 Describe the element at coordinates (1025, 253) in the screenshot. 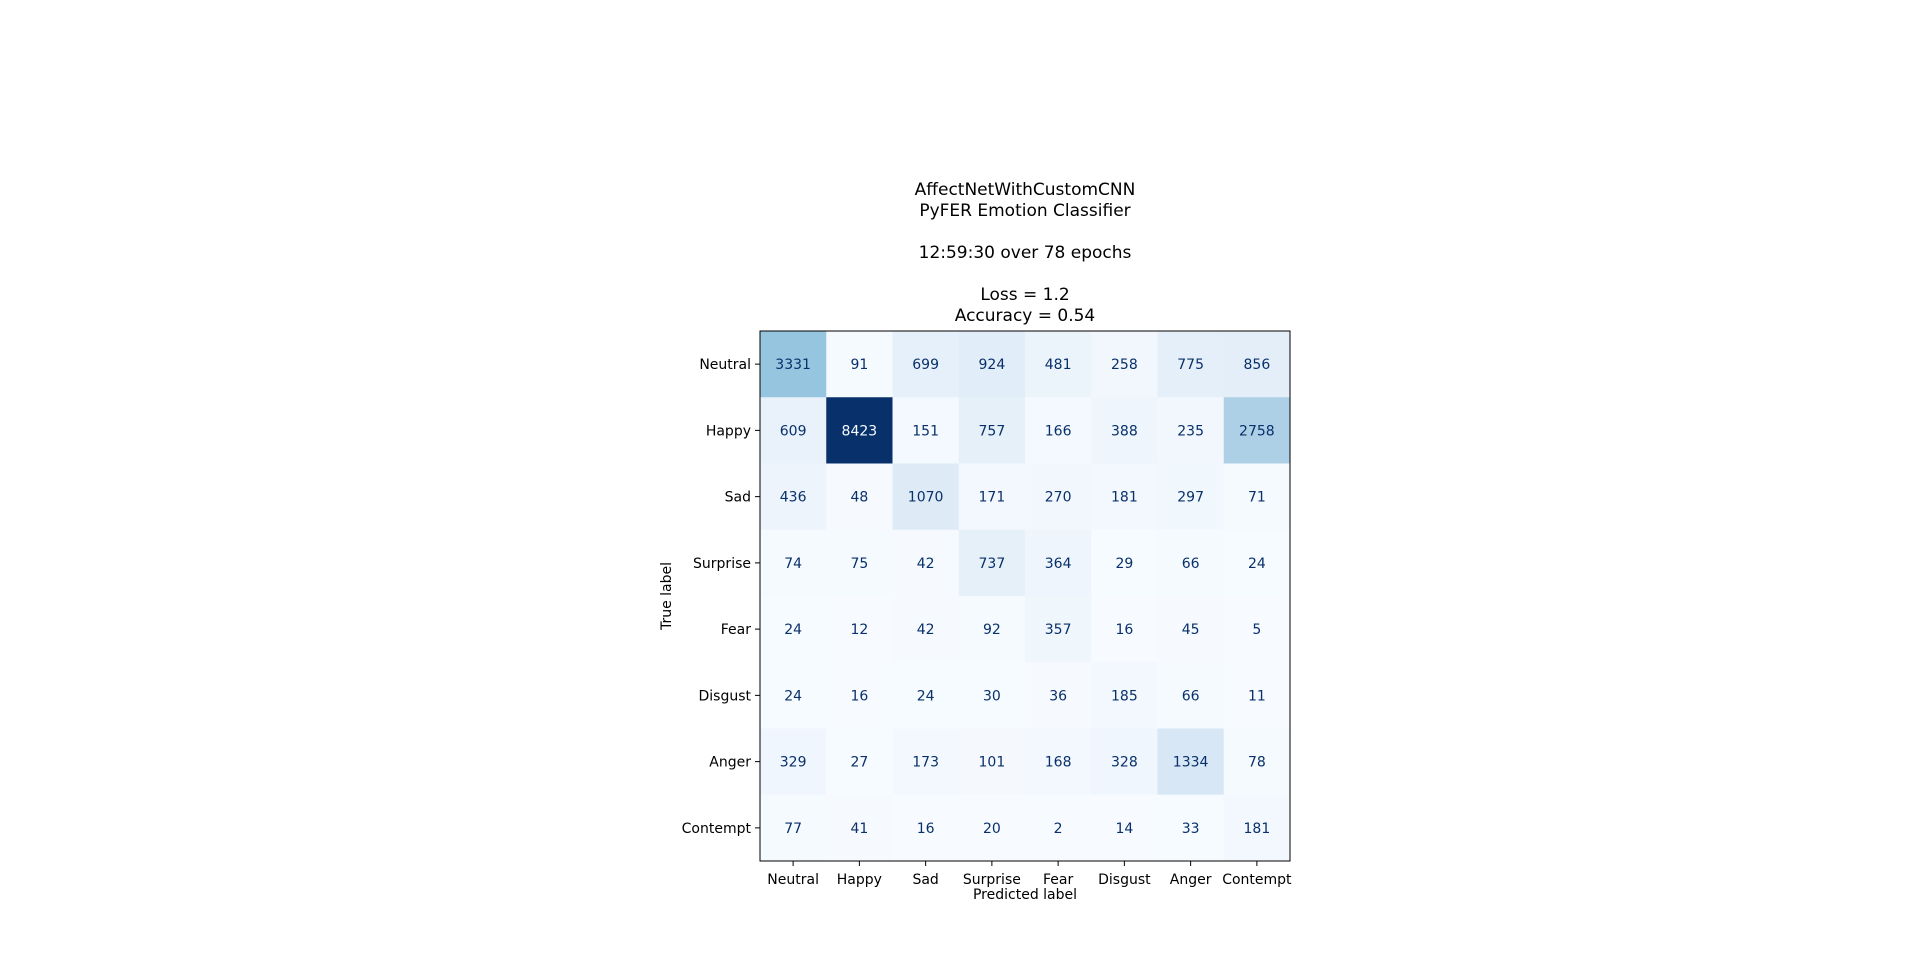

I see `title-line-3: 12:59:30 over 78 epochs` at that location.